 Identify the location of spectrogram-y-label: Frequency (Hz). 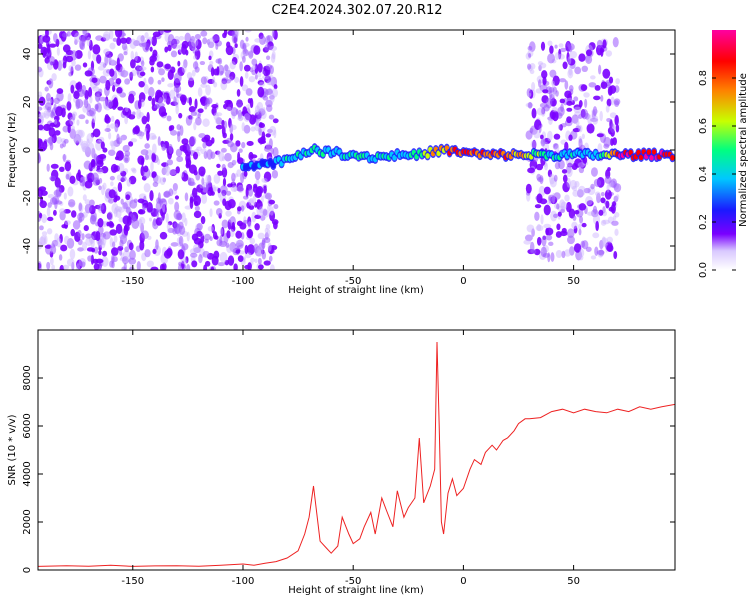
(12, 150).